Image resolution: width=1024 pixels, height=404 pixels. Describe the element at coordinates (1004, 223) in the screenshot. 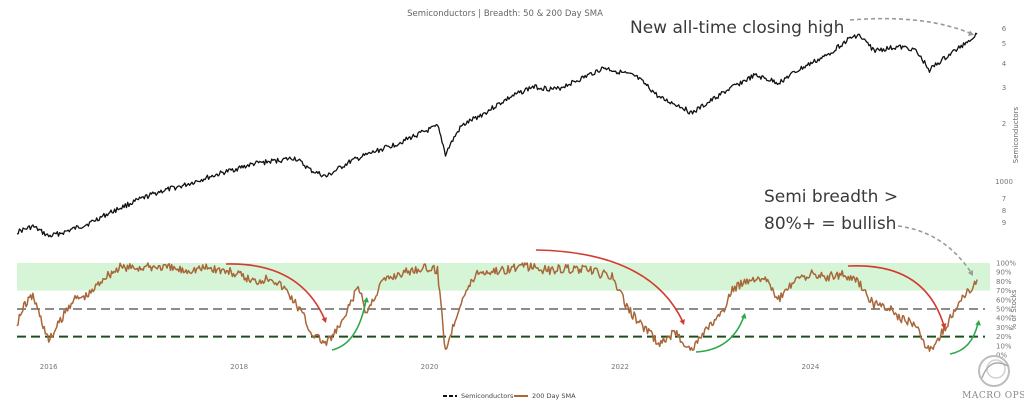

I see `top-y-tick-label-8: 9` at that location.